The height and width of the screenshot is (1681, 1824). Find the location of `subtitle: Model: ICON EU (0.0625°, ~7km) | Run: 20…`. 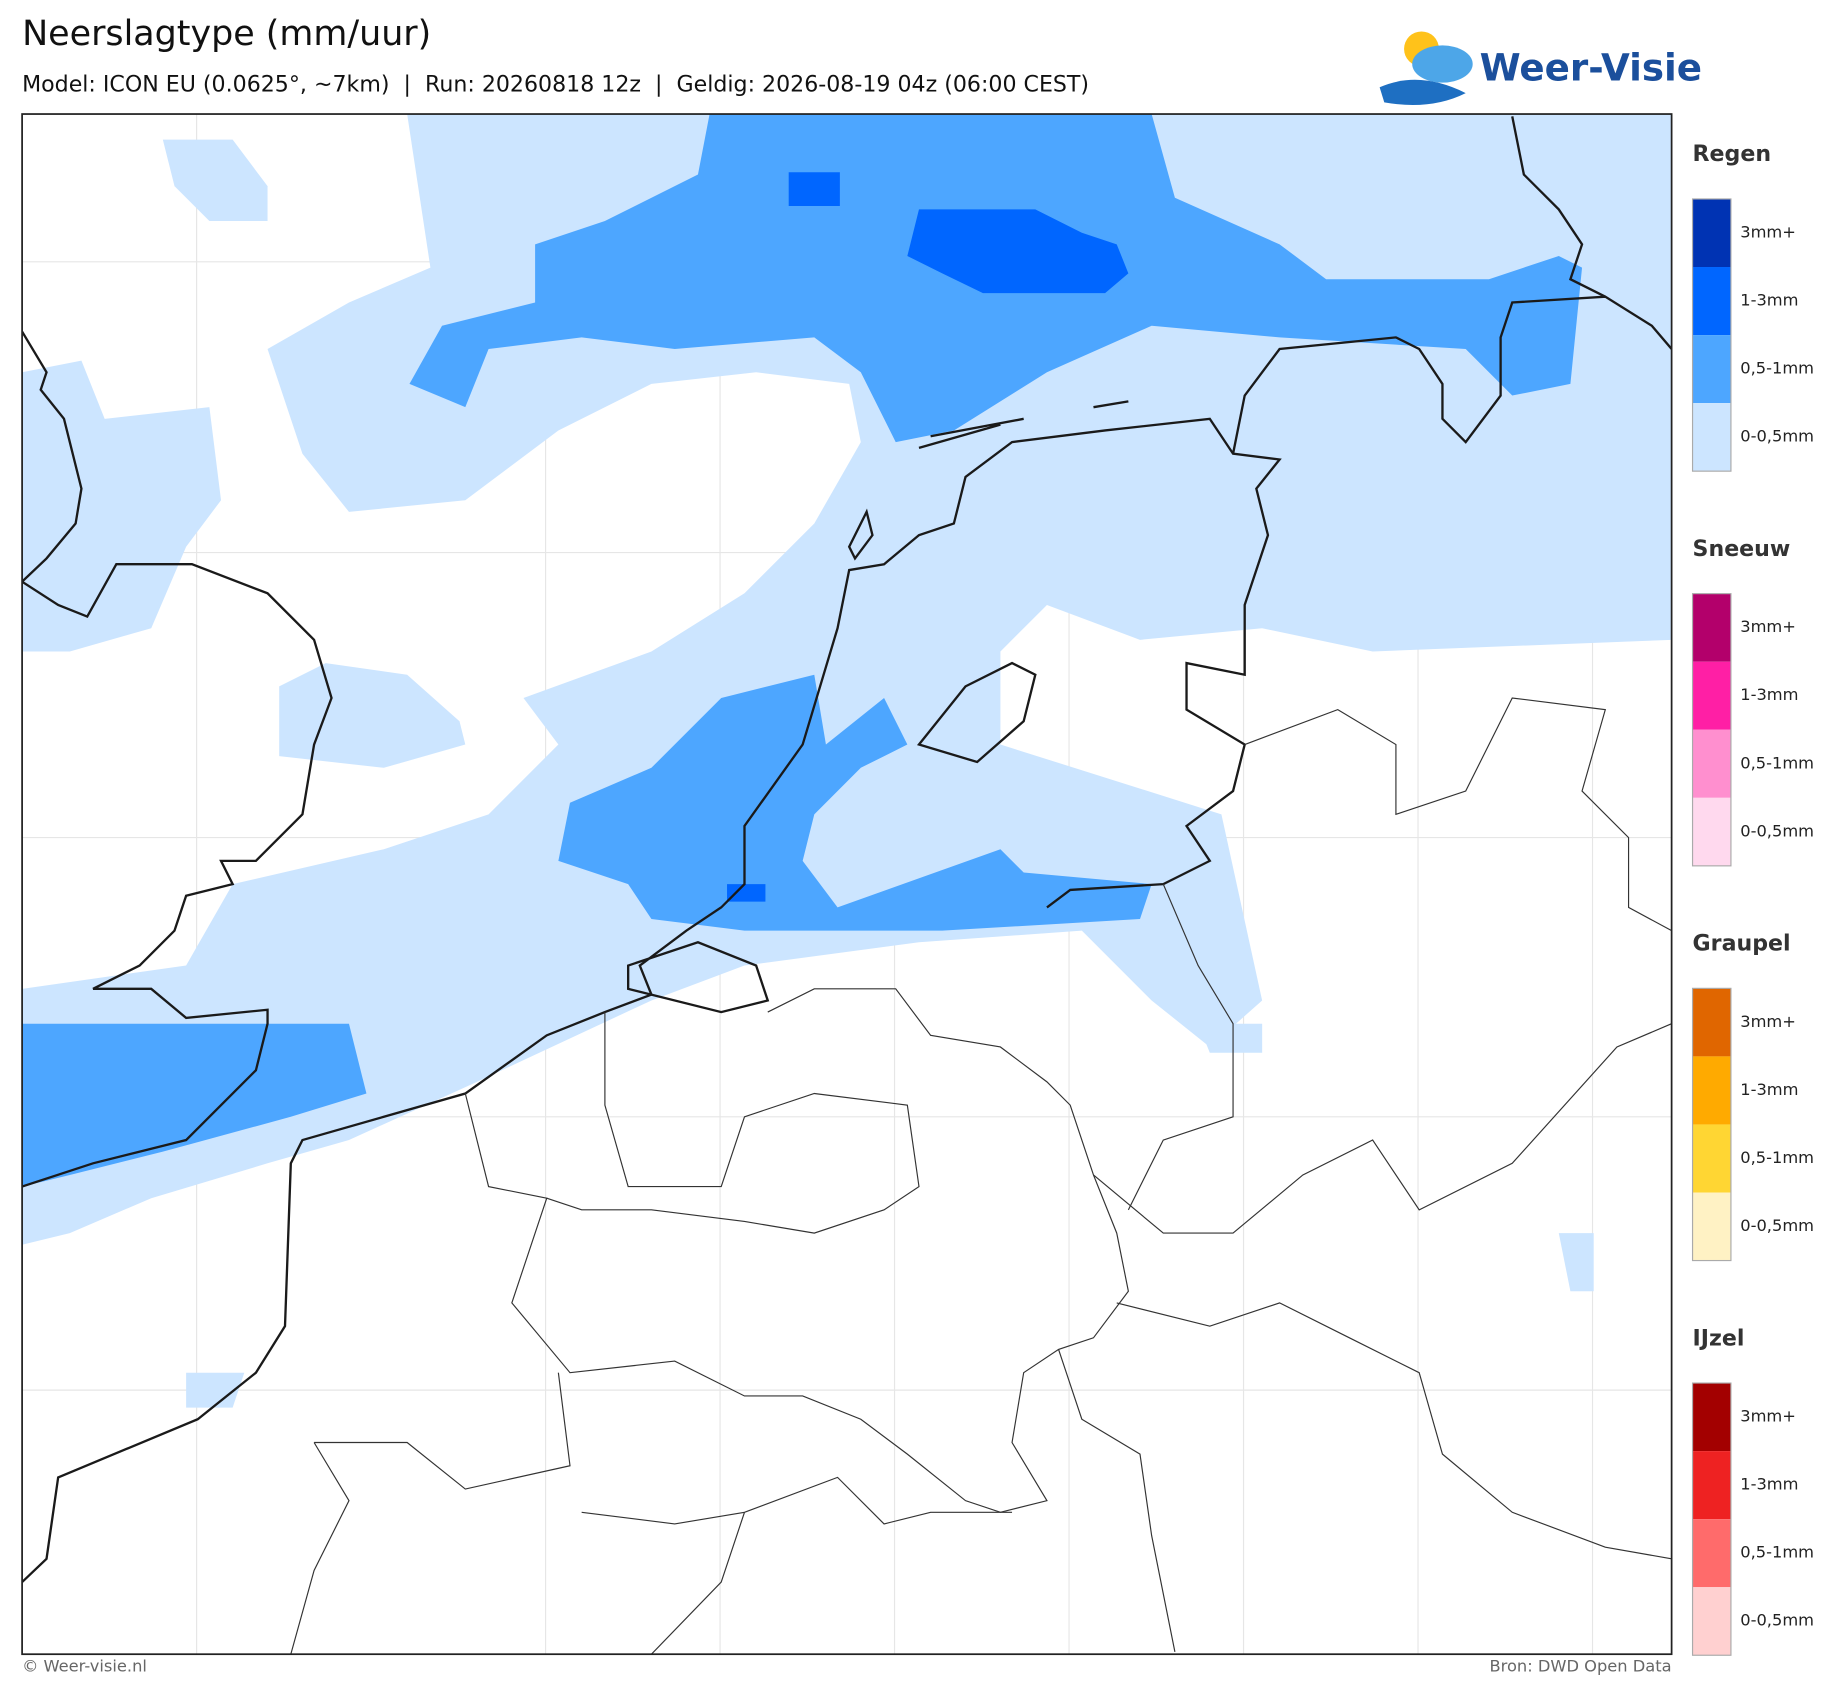

subtitle: Model: ICON EU (0.0625°, ~7km) | Run: 20… is located at coordinates (555, 84).